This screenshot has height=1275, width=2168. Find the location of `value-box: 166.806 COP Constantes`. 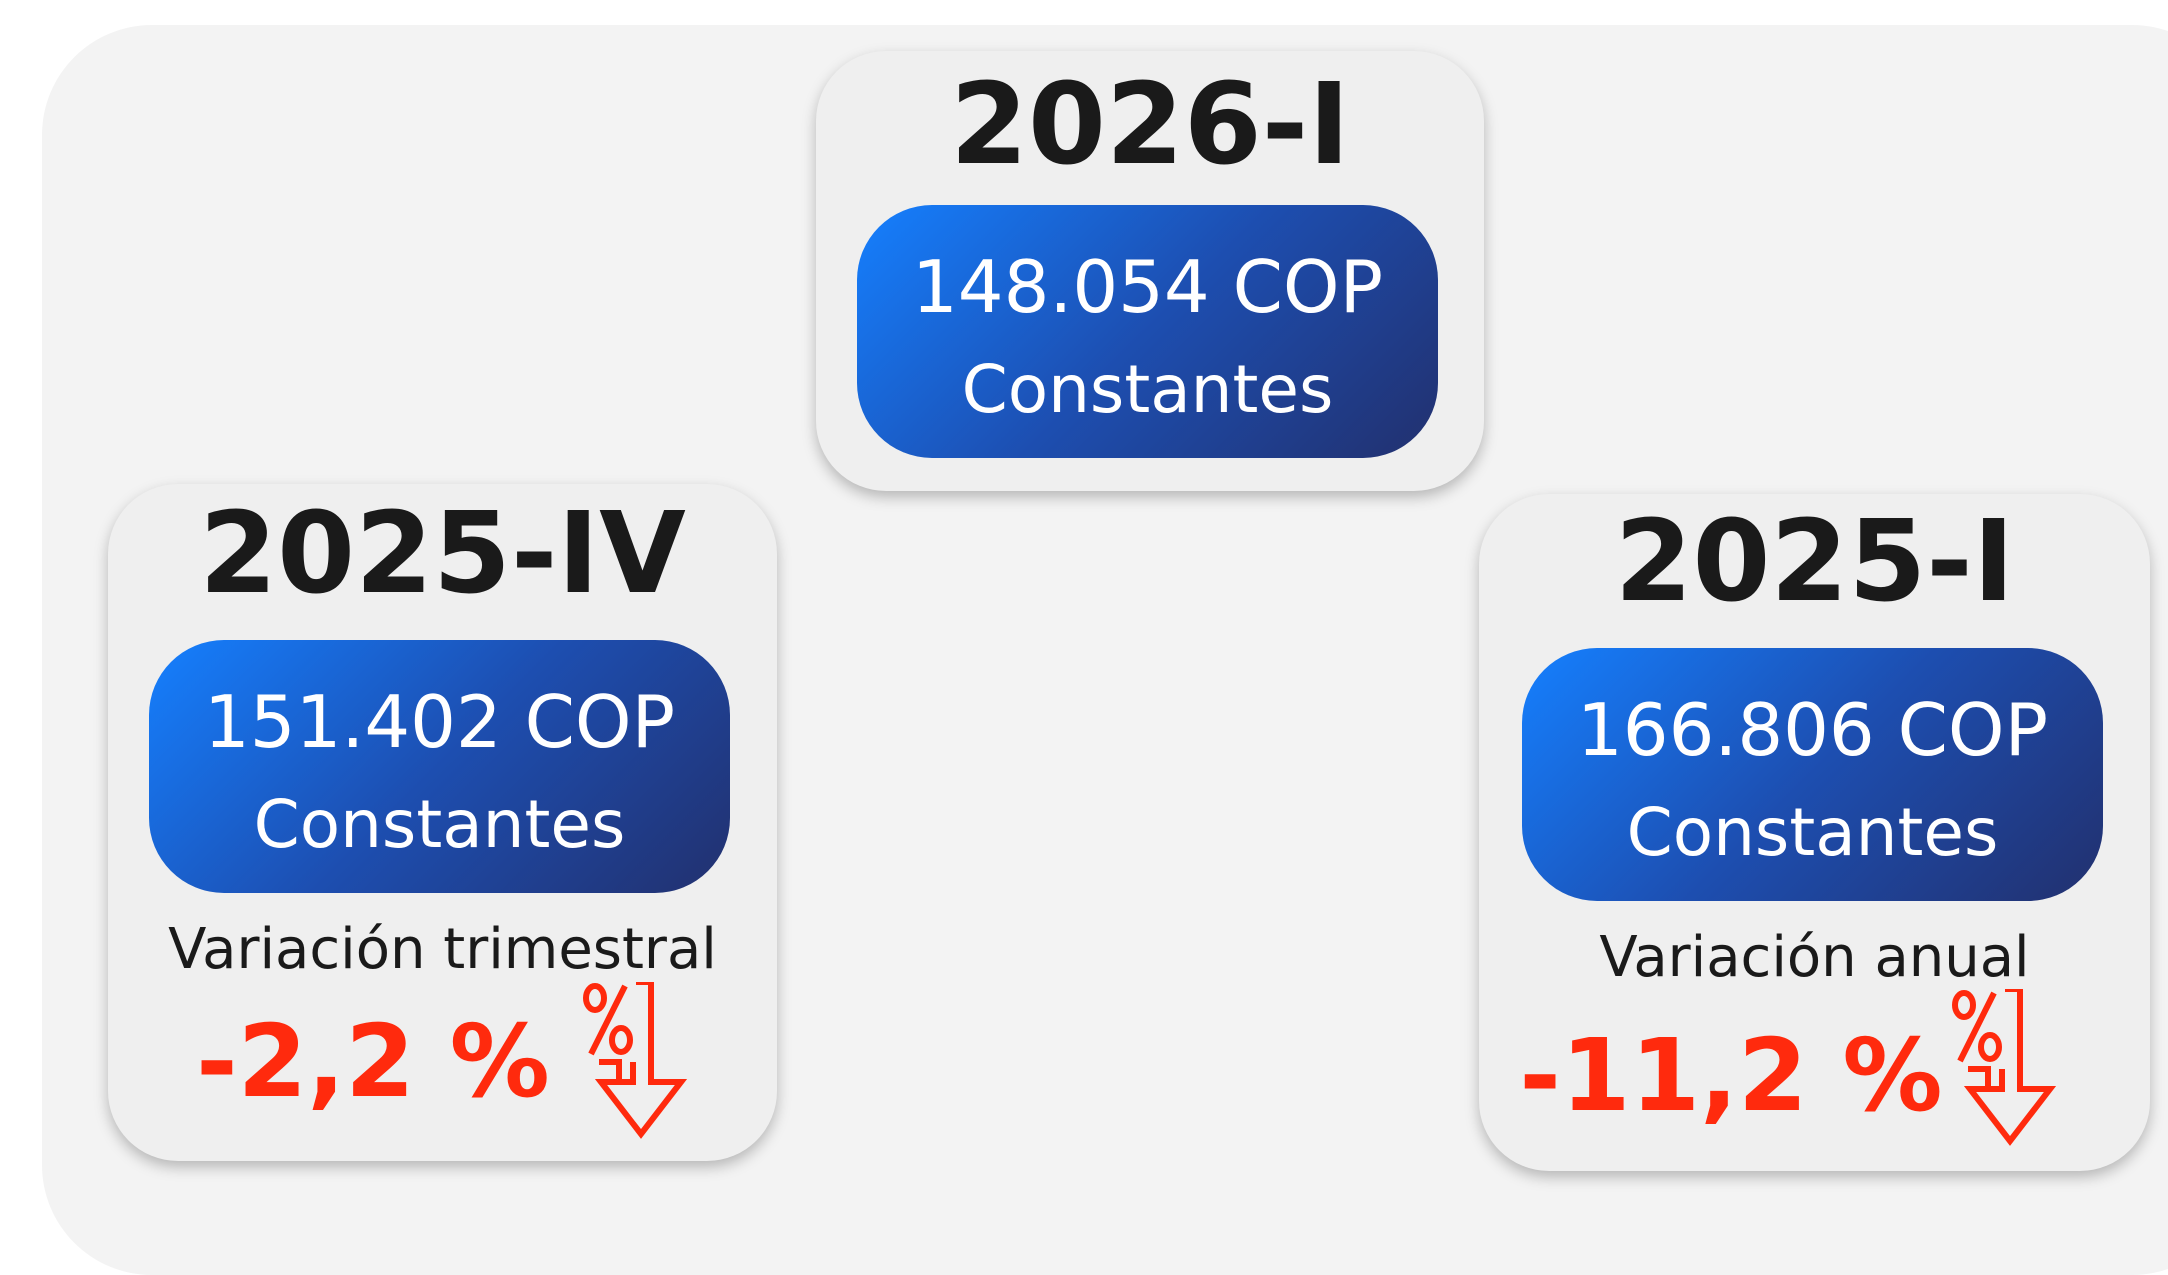

value-box: 166.806 COP Constantes is located at coordinates (1812, 774).